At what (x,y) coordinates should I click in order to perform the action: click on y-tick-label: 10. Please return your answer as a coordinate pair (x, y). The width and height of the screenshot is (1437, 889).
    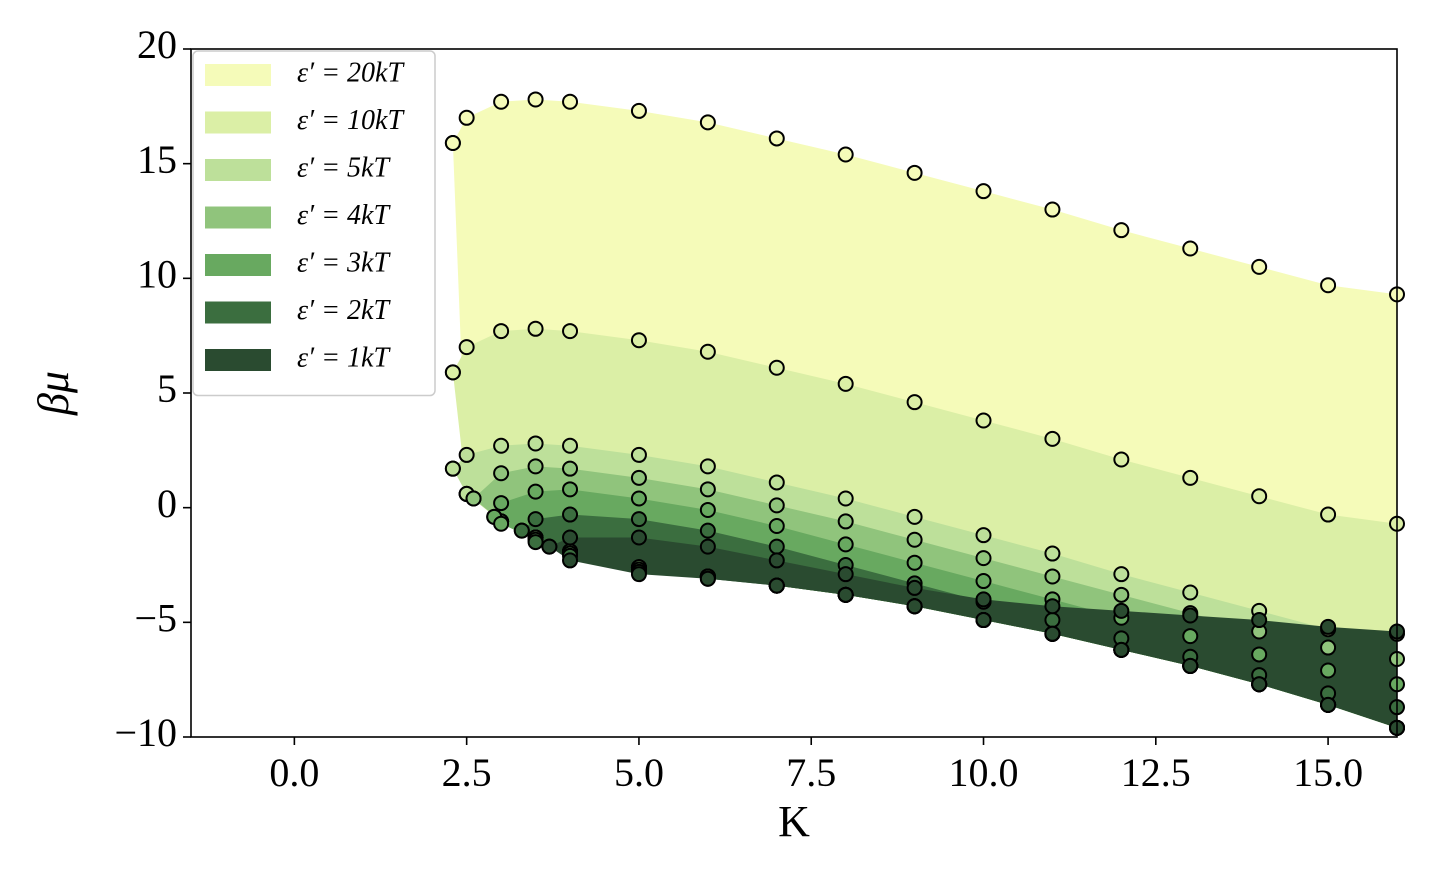
    Looking at the image, I should click on (157, 274).